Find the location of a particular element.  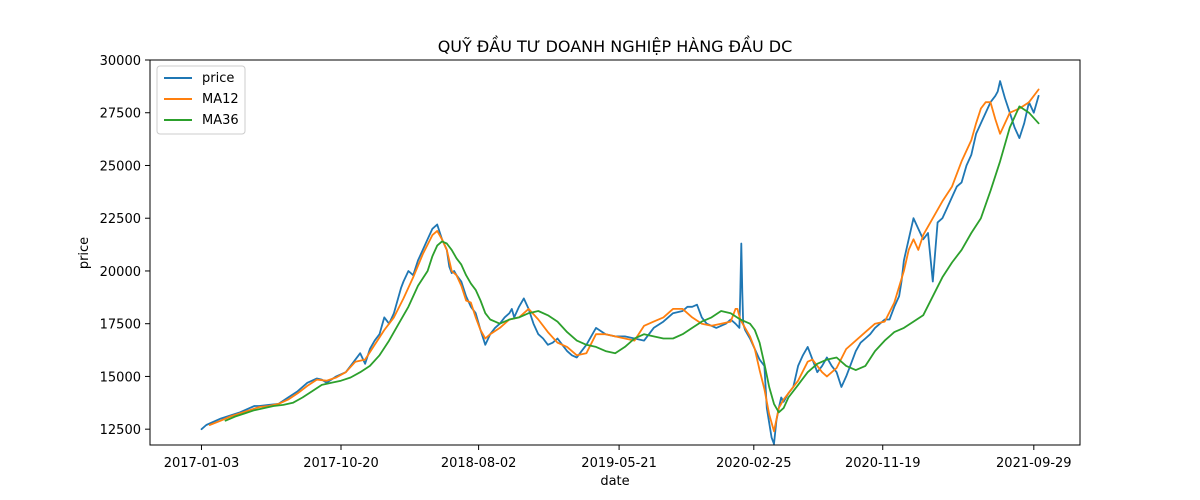

y-axis-label: price is located at coordinates (84, 253).